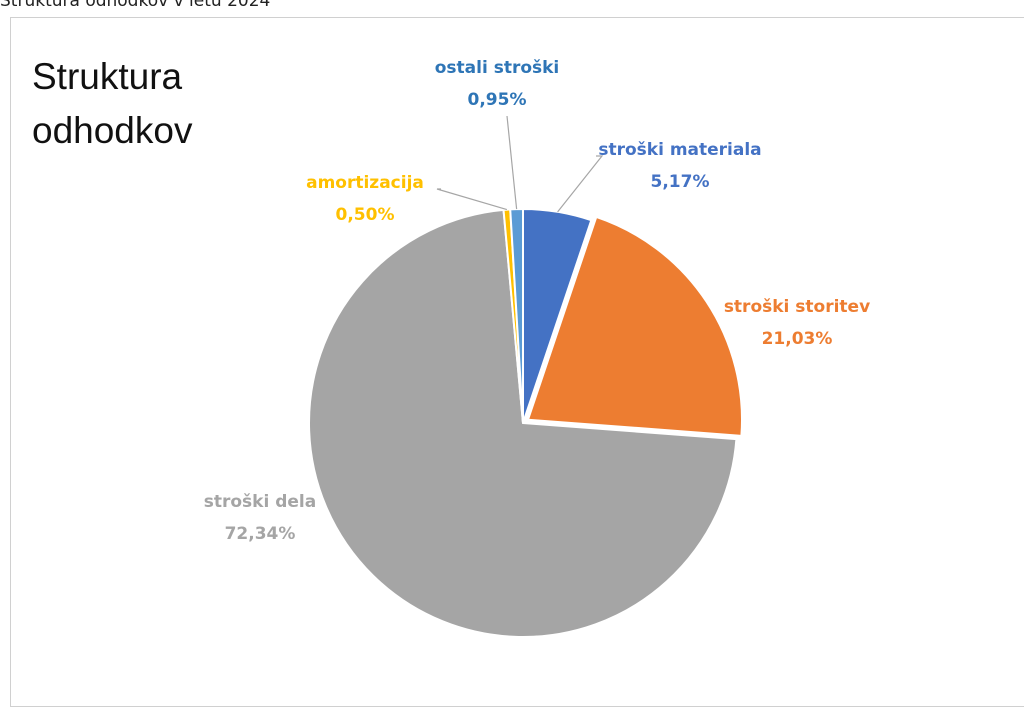 The width and height of the screenshot is (1024, 707). I want to click on value-label: 21,03%, so click(797, 339).